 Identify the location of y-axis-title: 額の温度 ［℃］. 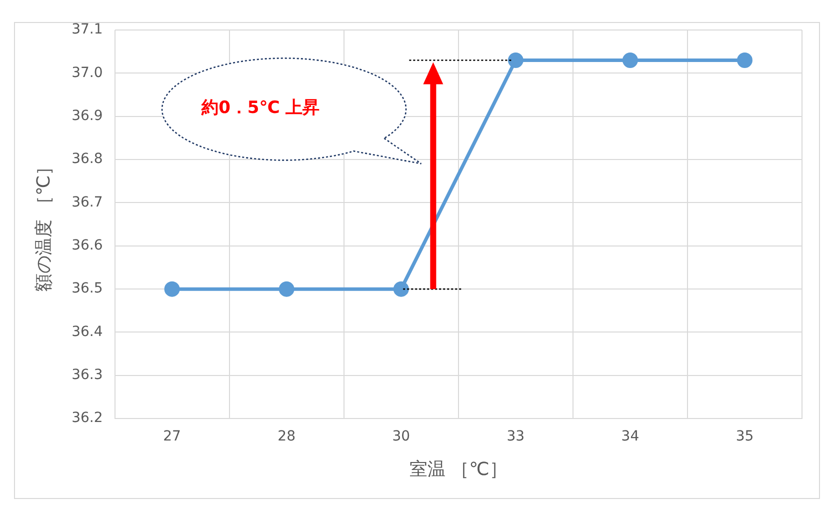
(43, 224).